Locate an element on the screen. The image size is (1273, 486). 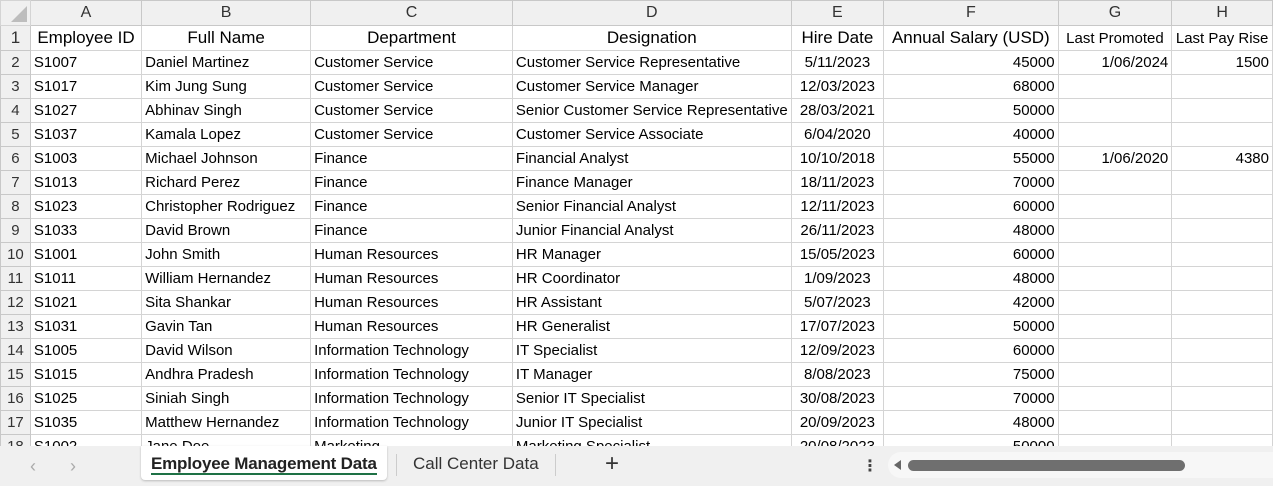
cell: 12/03/2023 is located at coordinates (837, 86).